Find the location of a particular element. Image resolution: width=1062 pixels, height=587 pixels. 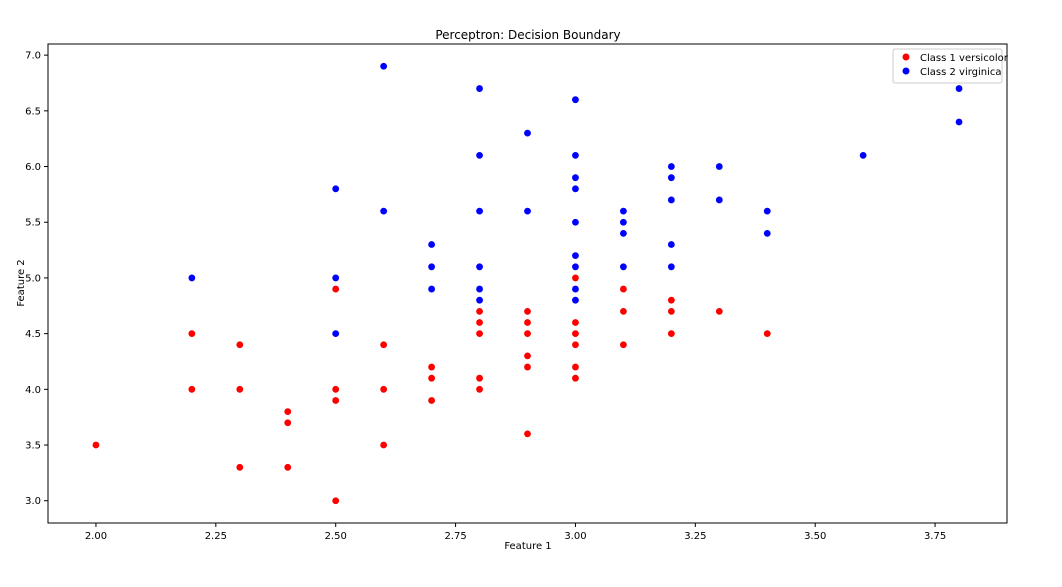

y-tick-label: 5.5 is located at coordinates (33, 223).